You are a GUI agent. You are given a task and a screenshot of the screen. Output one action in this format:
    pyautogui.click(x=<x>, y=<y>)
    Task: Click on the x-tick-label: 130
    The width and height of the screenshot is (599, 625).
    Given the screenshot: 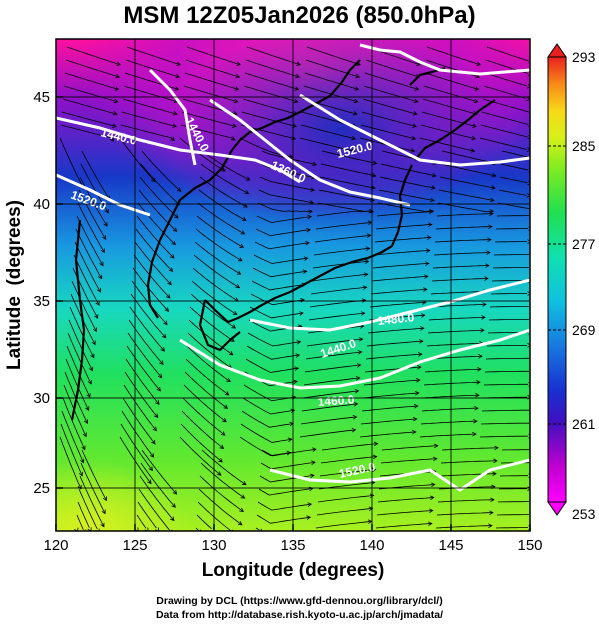 What is the action you would take?
    pyautogui.click(x=213, y=545)
    